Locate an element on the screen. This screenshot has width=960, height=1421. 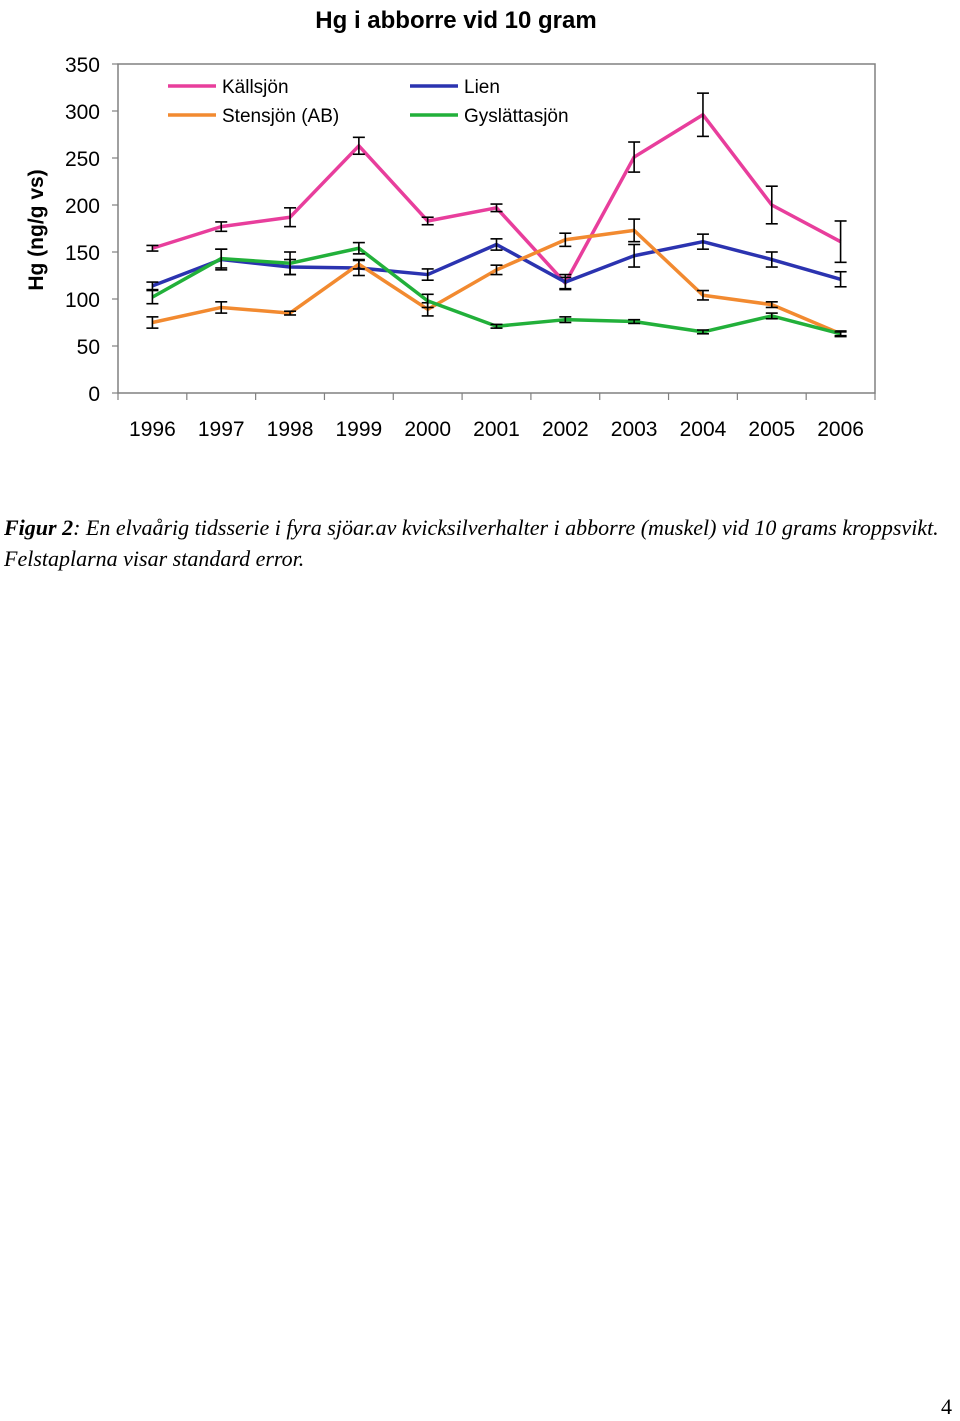
series-layer is located at coordinates (496, 215).